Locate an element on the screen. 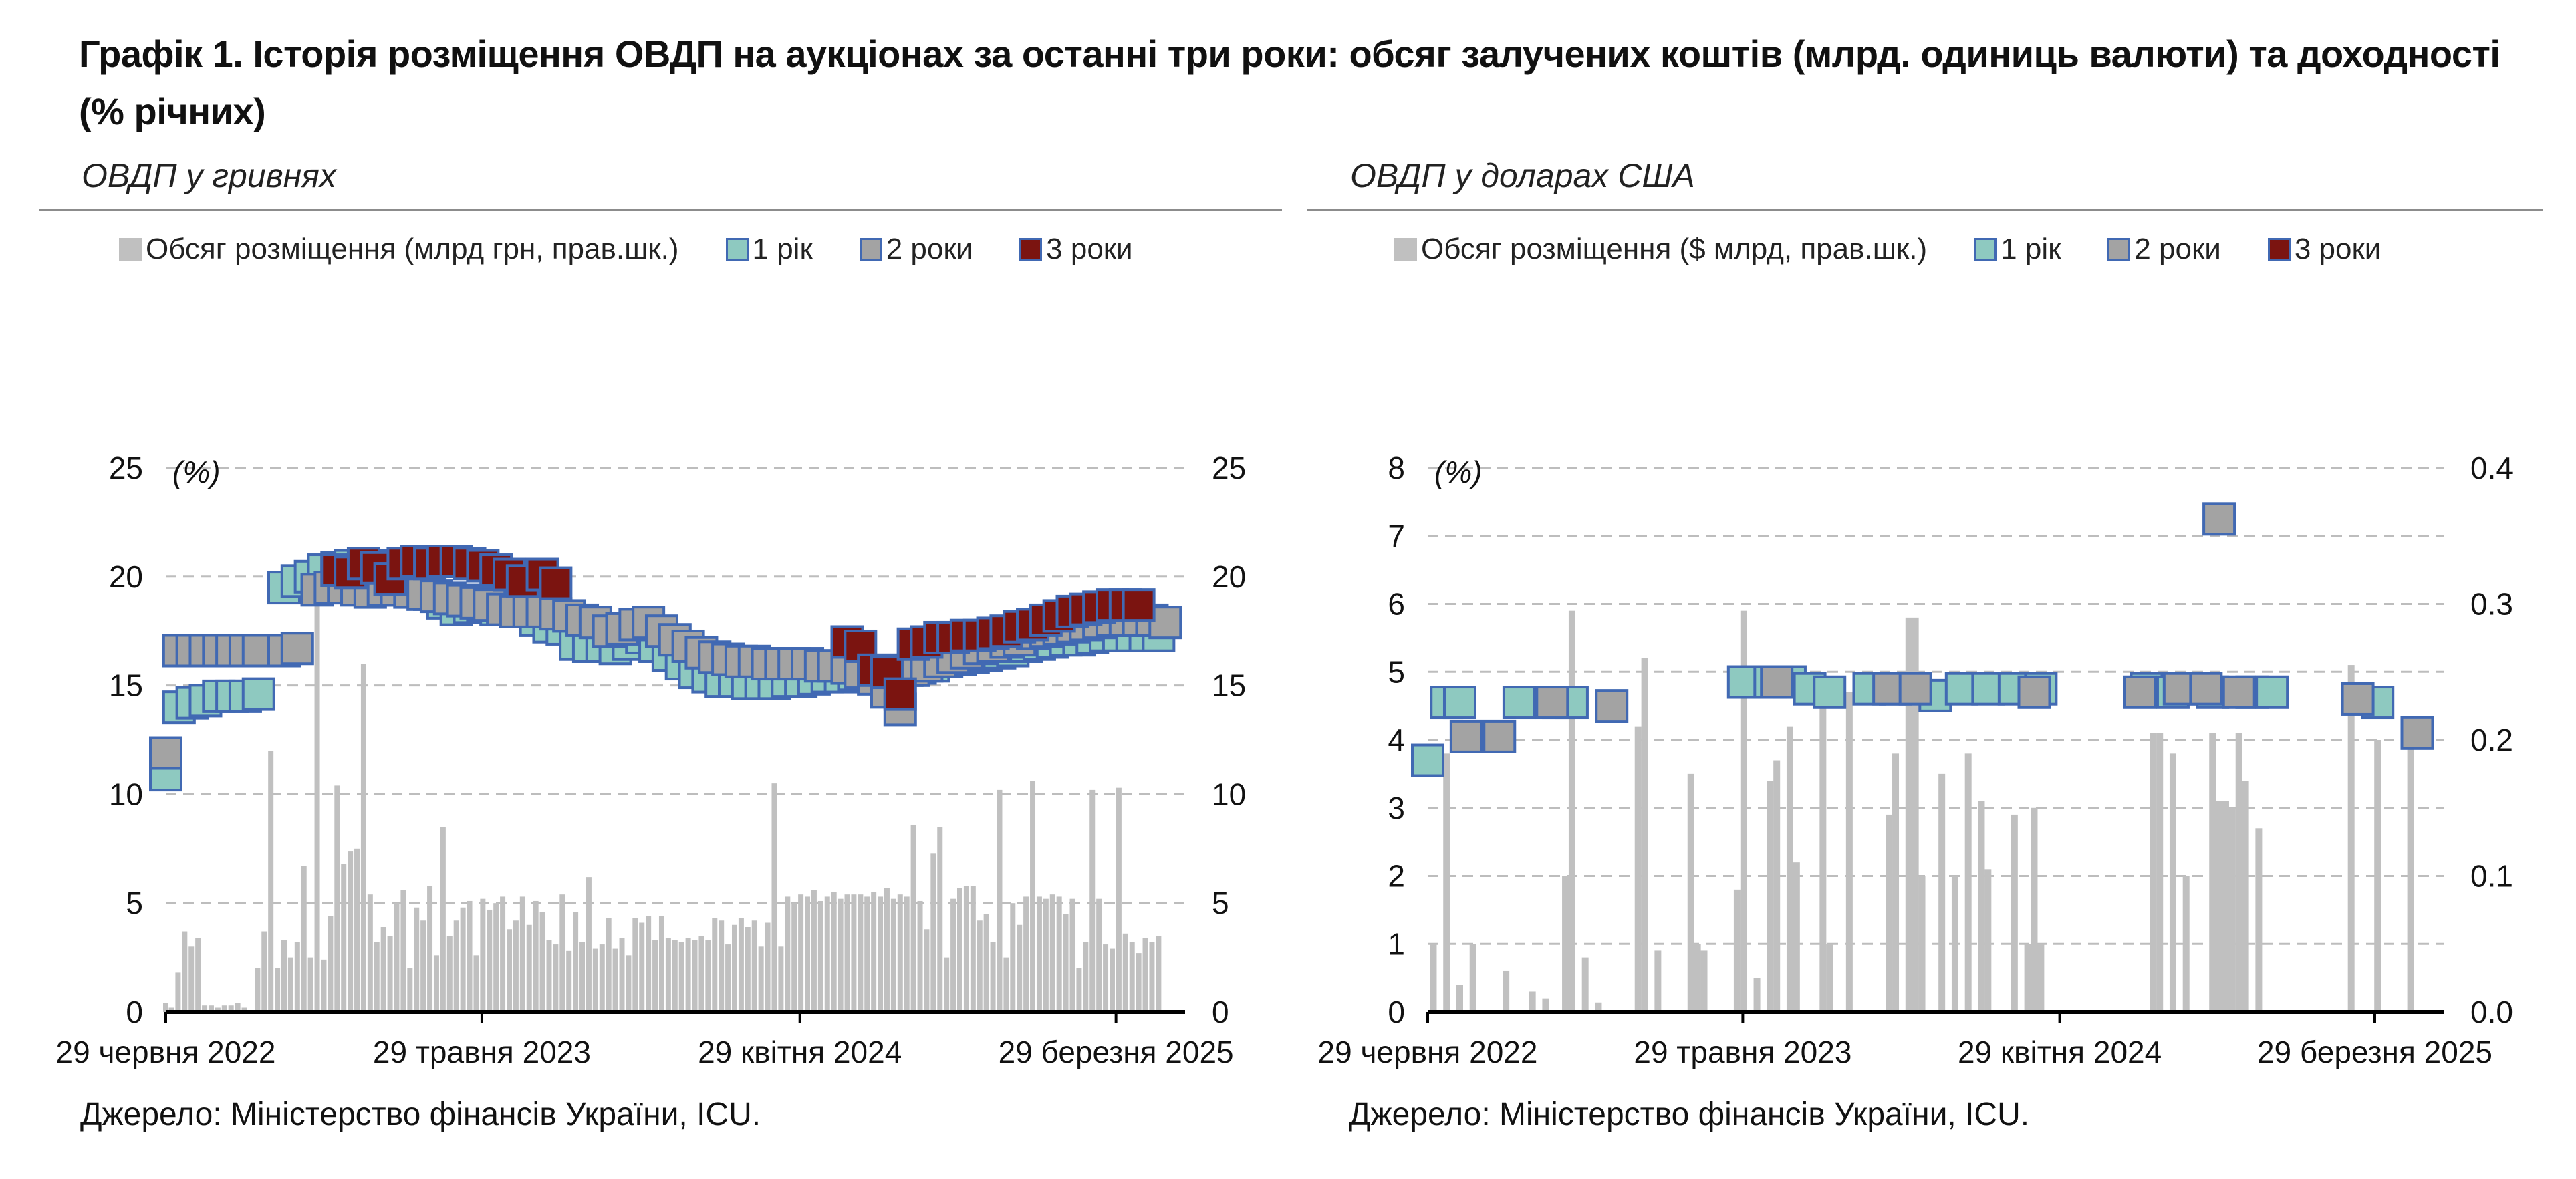 The height and width of the screenshot is (1179, 2576). legend-volume: Обсяг розміщення (млрд грн, прав.шк.) is located at coordinates (399, 249).